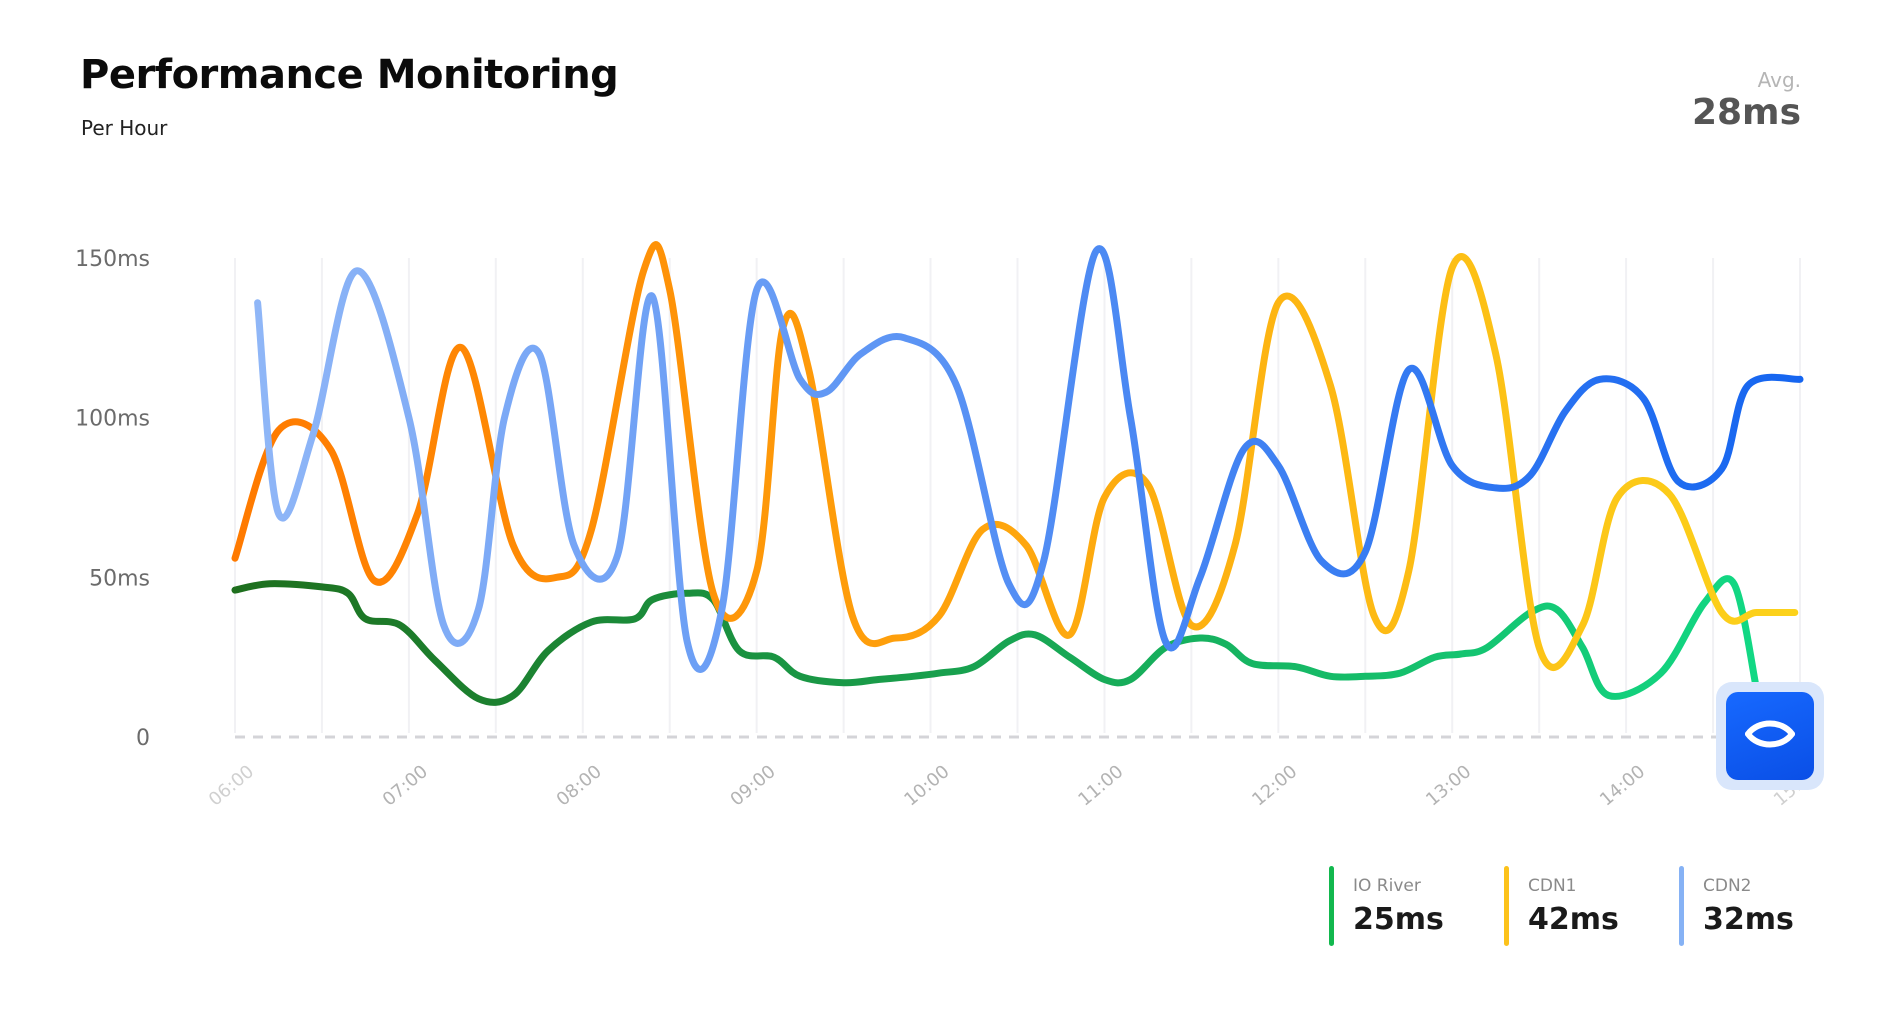 The height and width of the screenshot is (1015, 1877). Describe the element at coordinates (1274, 785) in the screenshot. I see `x-tick-label: 12:00` at that location.